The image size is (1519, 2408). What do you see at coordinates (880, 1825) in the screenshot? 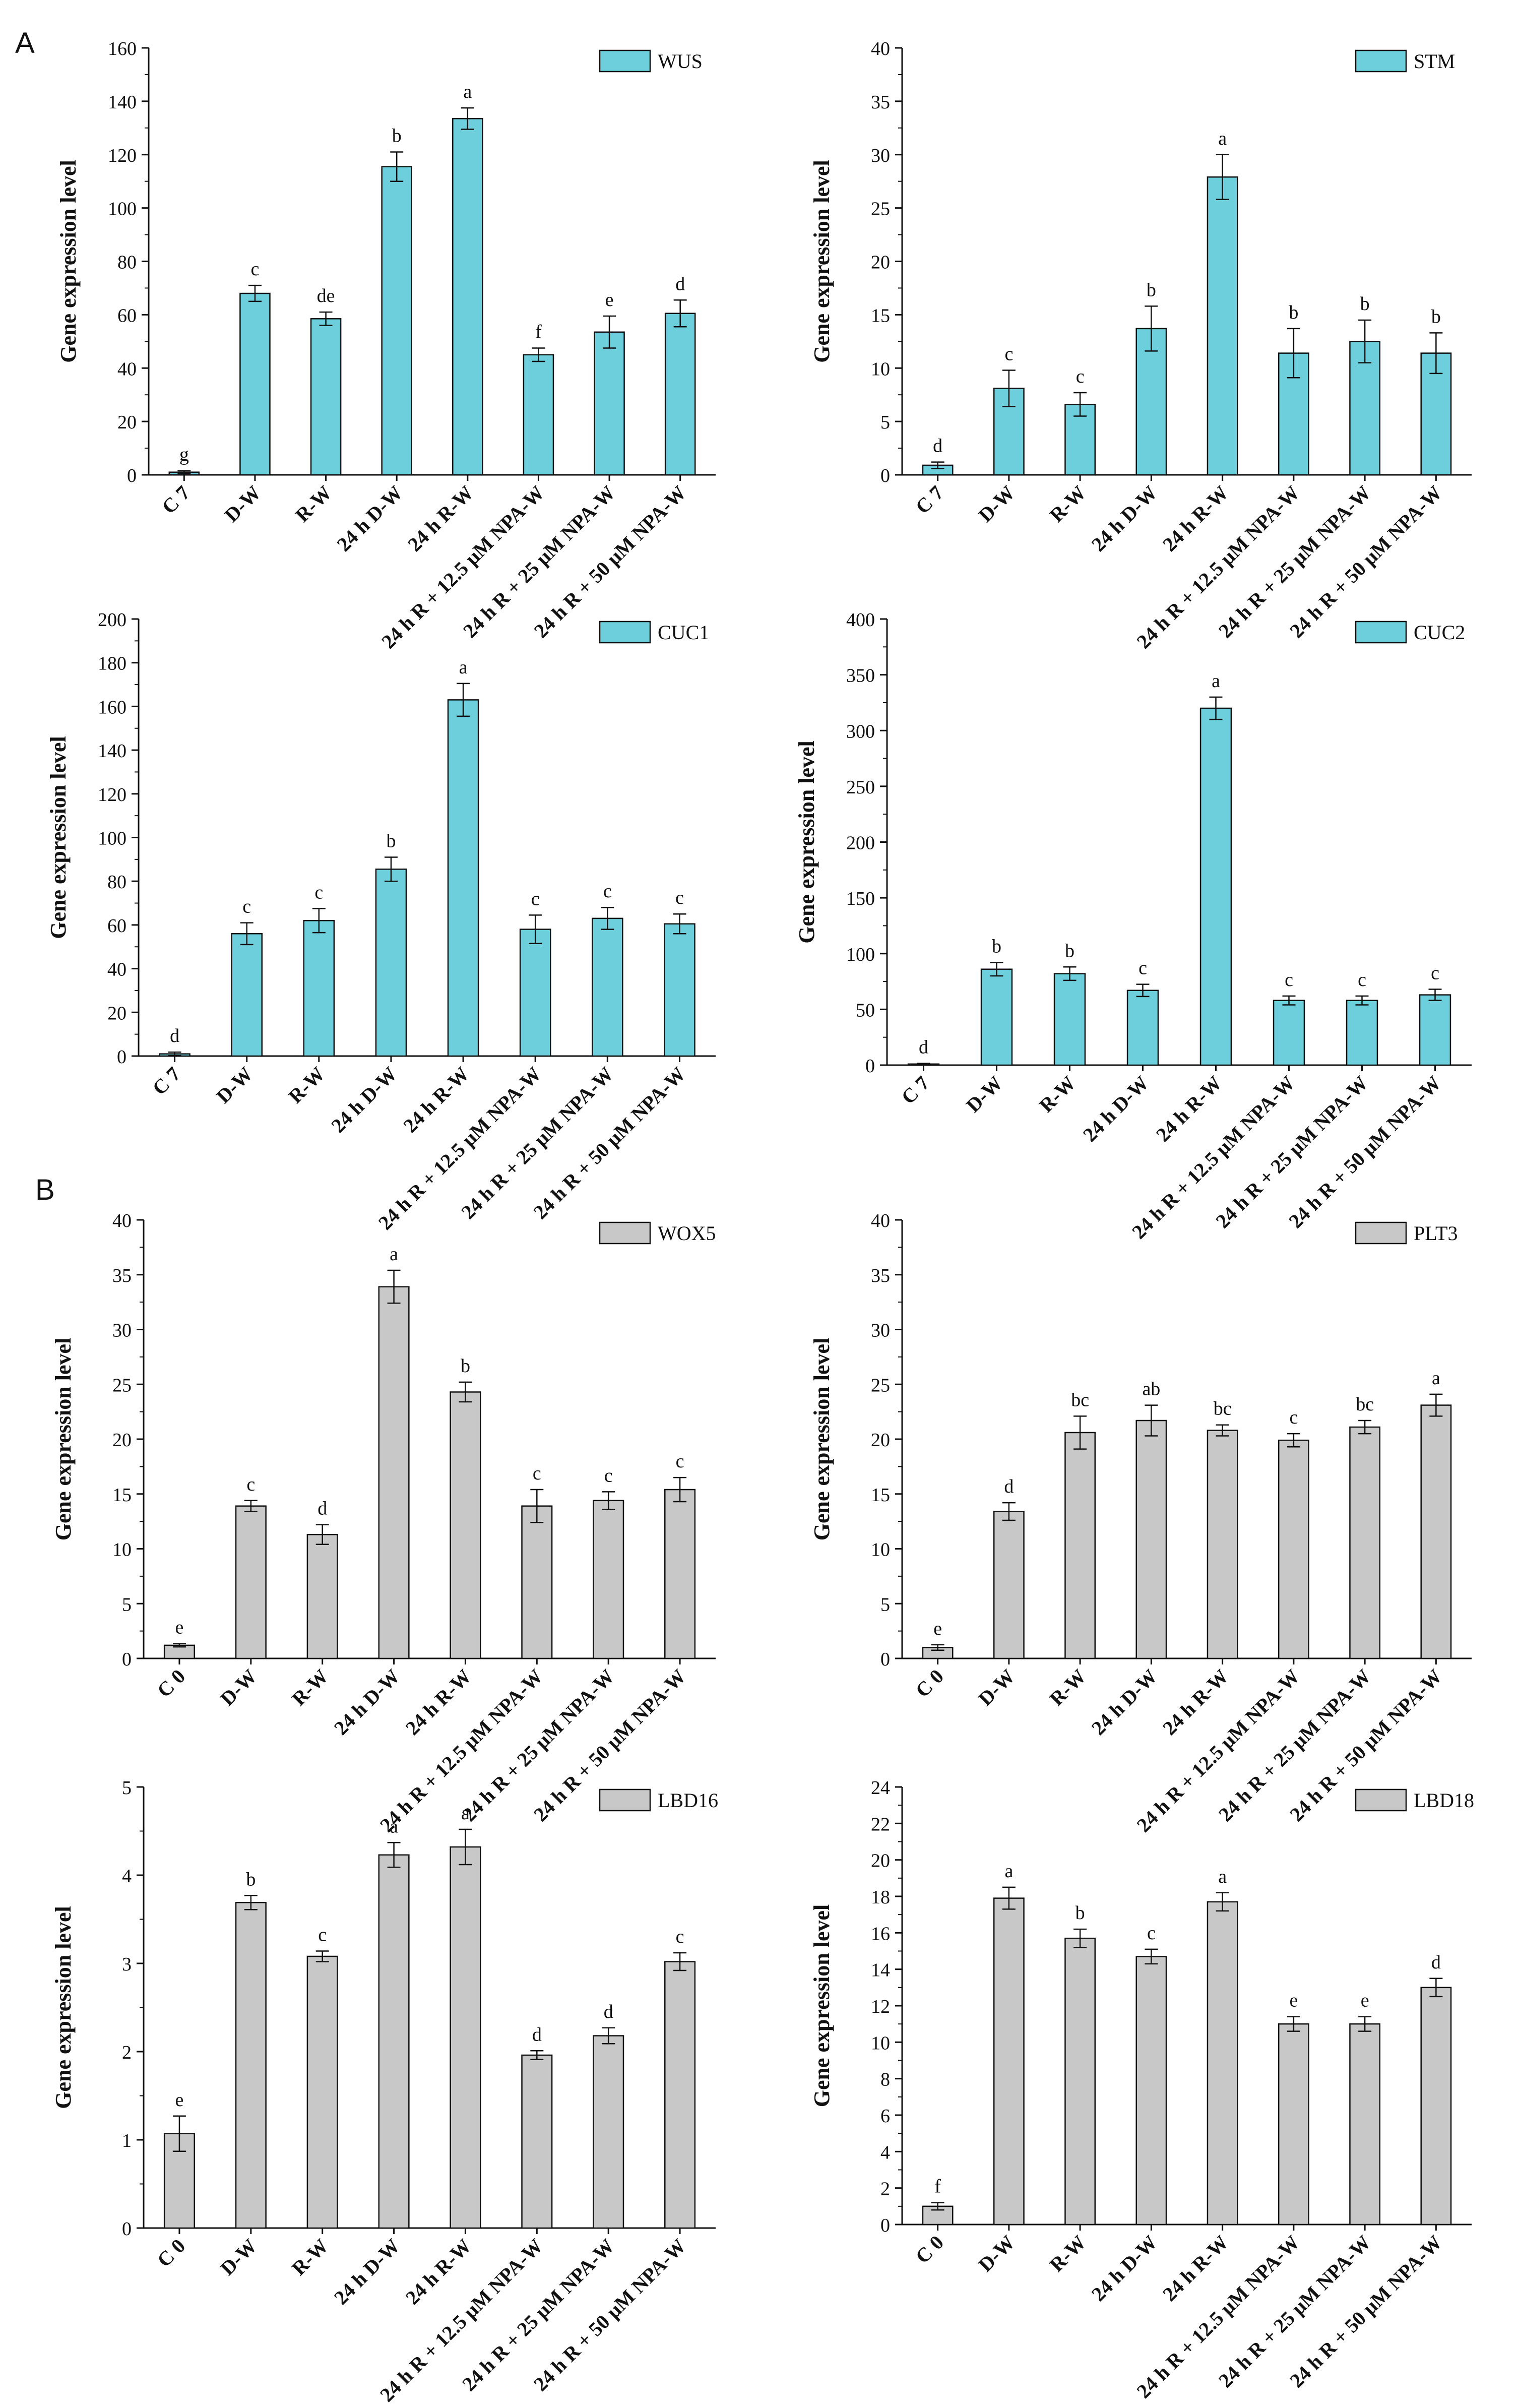
I see `y-tick-label: 22` at bounding box center [880, 1825].